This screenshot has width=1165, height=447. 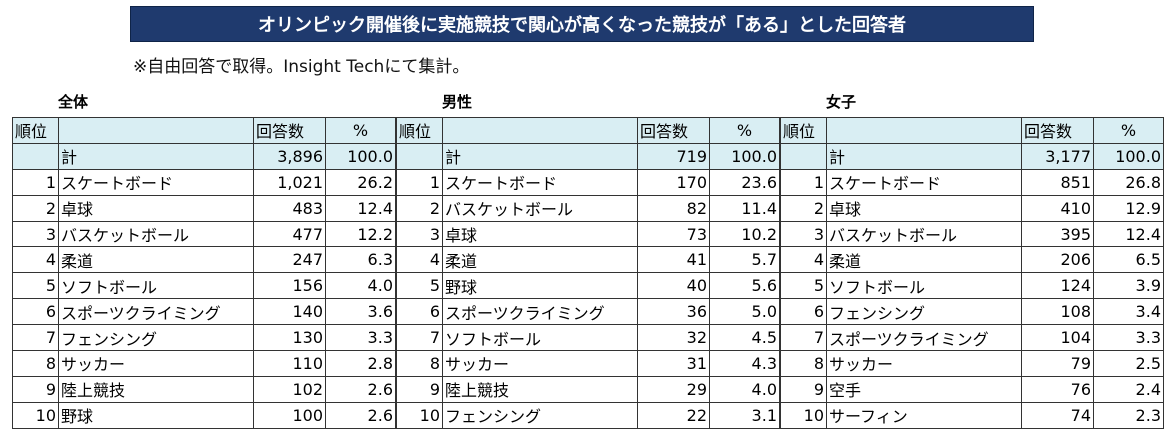 What do you see at coordinates (1128, 260) in the screenshot?
I see `pct-cell: 6.5` at bounding box center [1128, 260].